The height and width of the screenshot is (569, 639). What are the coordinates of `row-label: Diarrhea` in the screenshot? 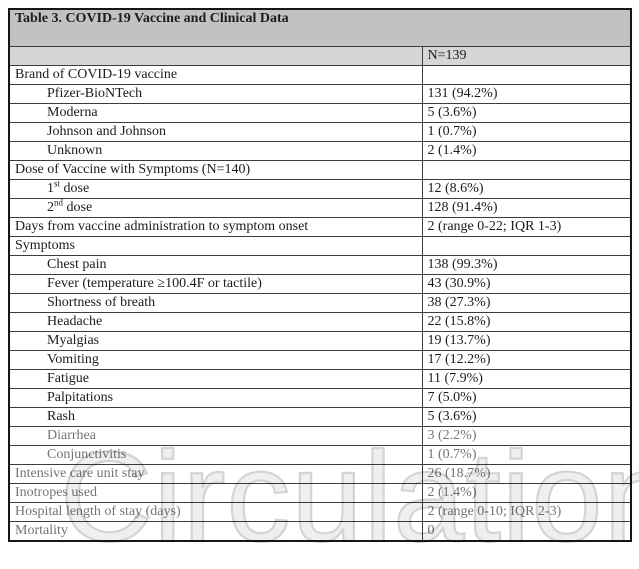 It's located at (215, 436).